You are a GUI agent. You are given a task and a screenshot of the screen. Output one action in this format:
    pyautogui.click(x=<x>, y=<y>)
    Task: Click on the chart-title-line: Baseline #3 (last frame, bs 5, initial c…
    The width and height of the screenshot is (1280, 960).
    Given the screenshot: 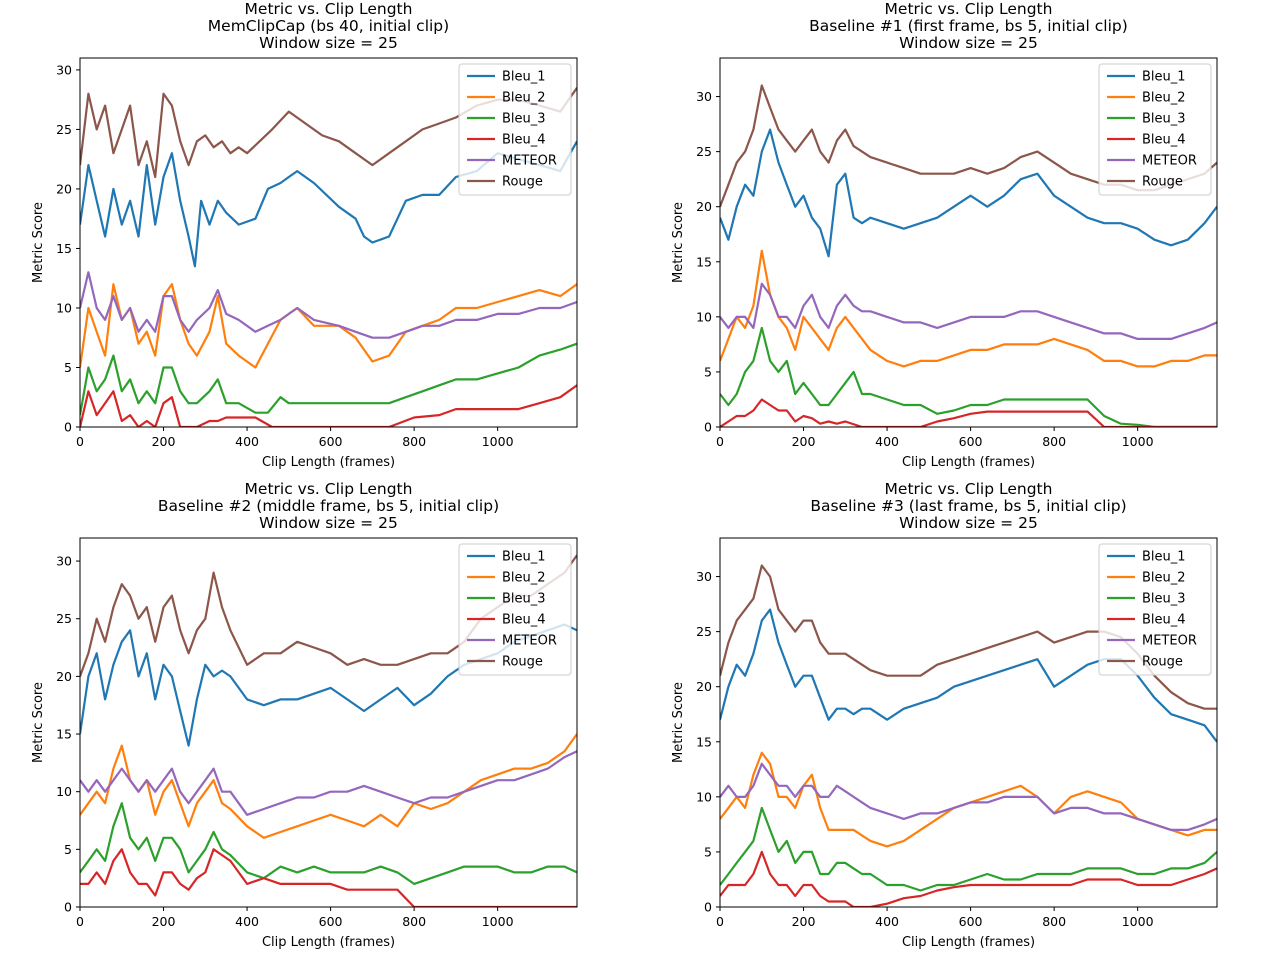 What is the action you would take?
    pyautogui.click(x=968, y=506)
    